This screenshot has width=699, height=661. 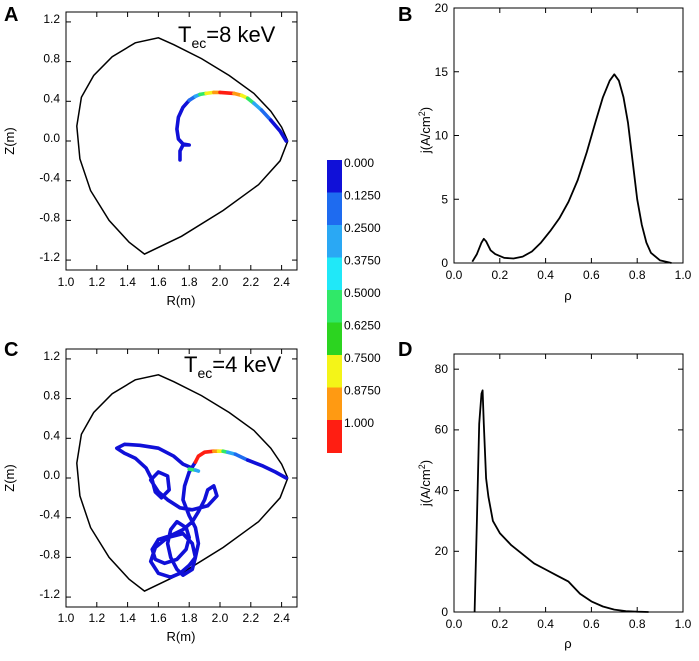 What do you see at coordinates (545, 275) in the screenshot?
I see `x-tick-label: 0.4` at bounding box center [545, 275].